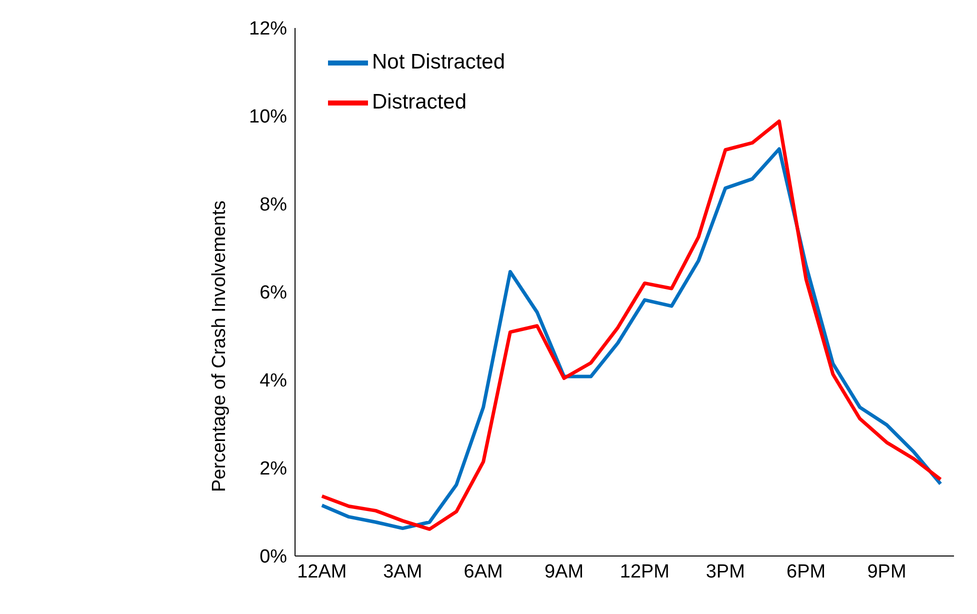  What do you see at coordinates (725, 571) in the screenshot?
I see `x-tick-label: 3PM` at bounding box center [725, 571].